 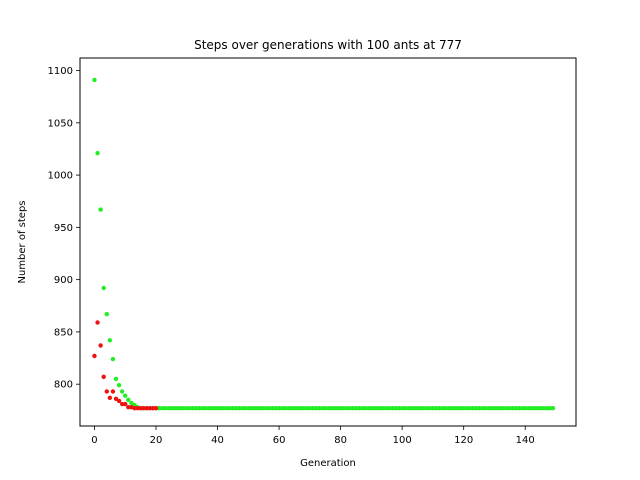 I want to click on y-axis-label: Number of steps, so click(x=22, y=241).